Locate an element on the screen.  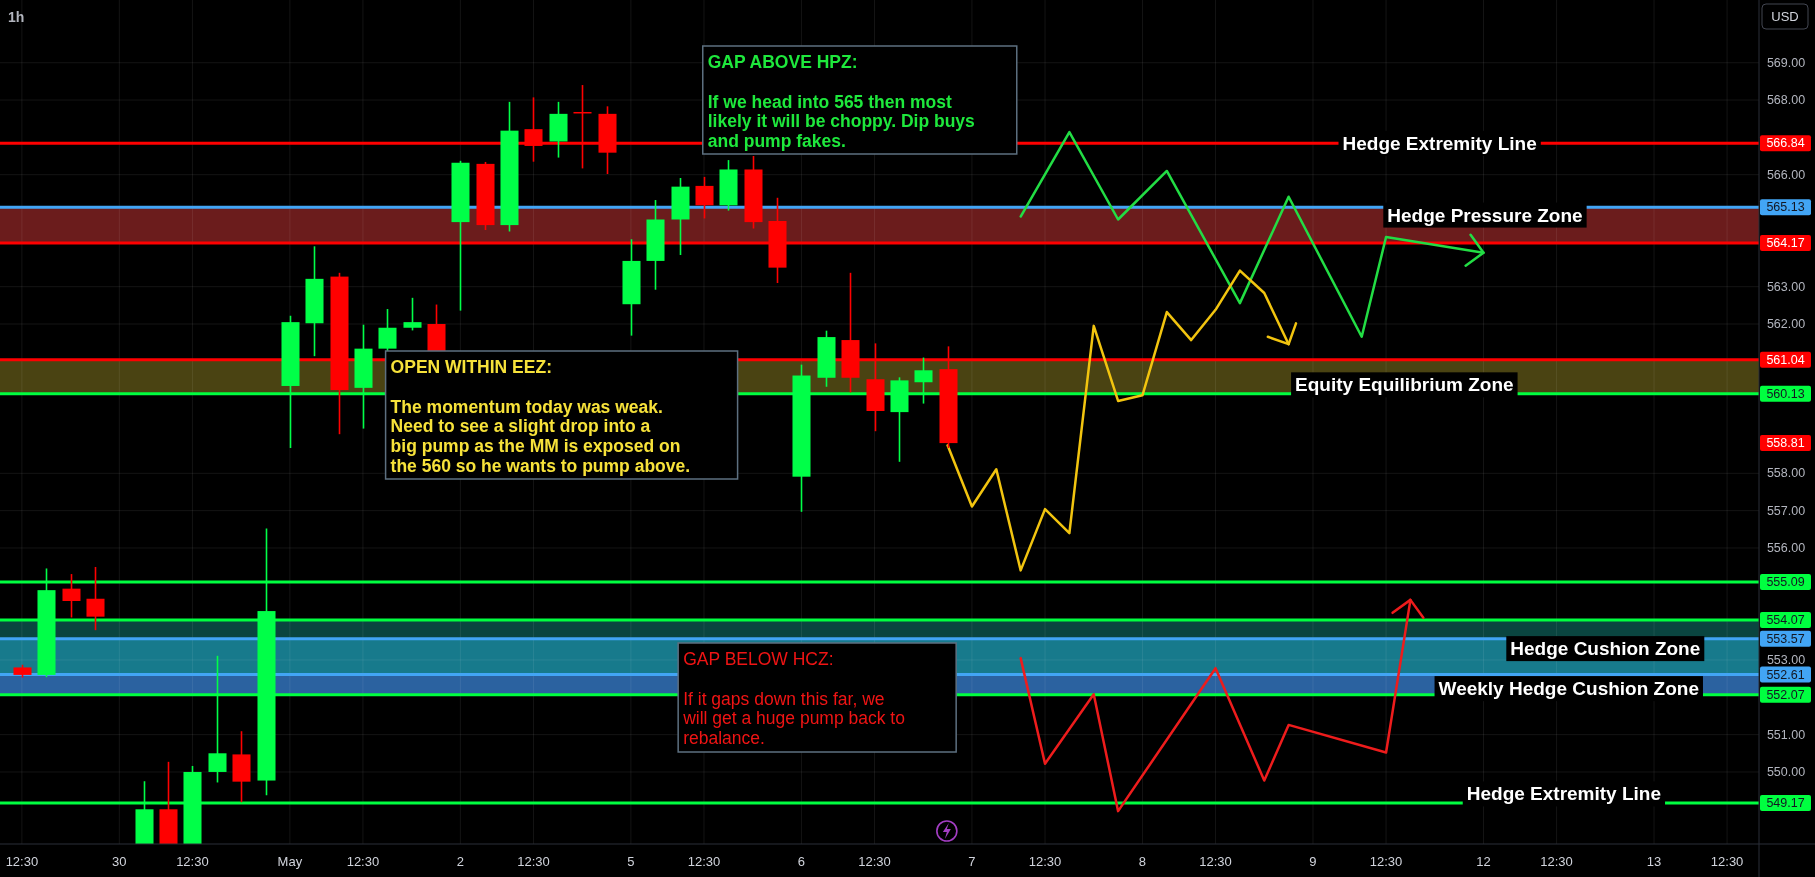
text: 560.13 is located at coordinates (1785, 393).